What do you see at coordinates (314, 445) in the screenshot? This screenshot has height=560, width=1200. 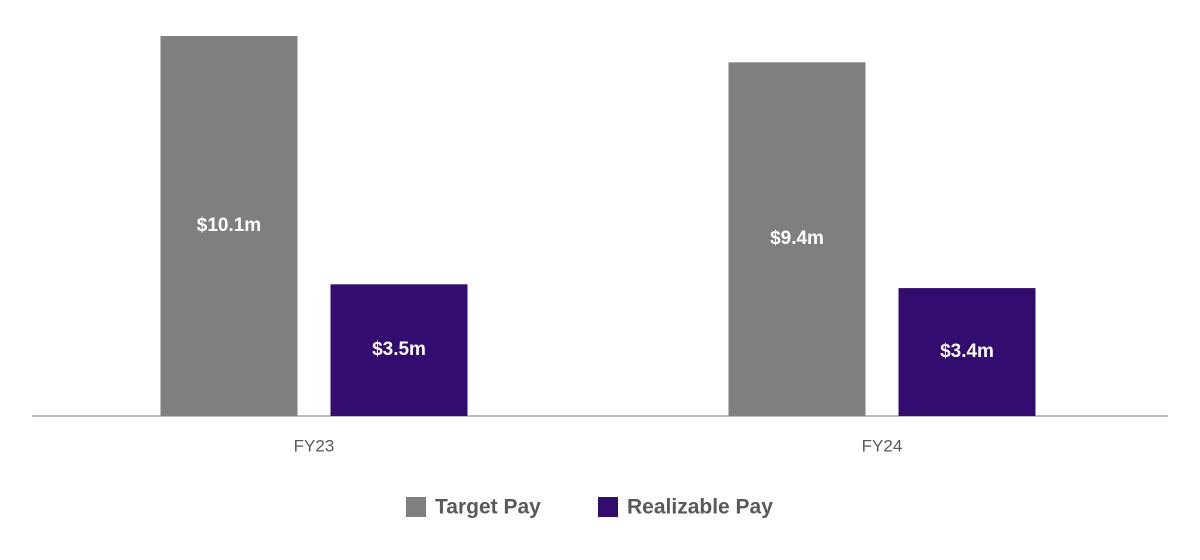 I see `x-tick-label: FY23` at bounding box center [314, 445].